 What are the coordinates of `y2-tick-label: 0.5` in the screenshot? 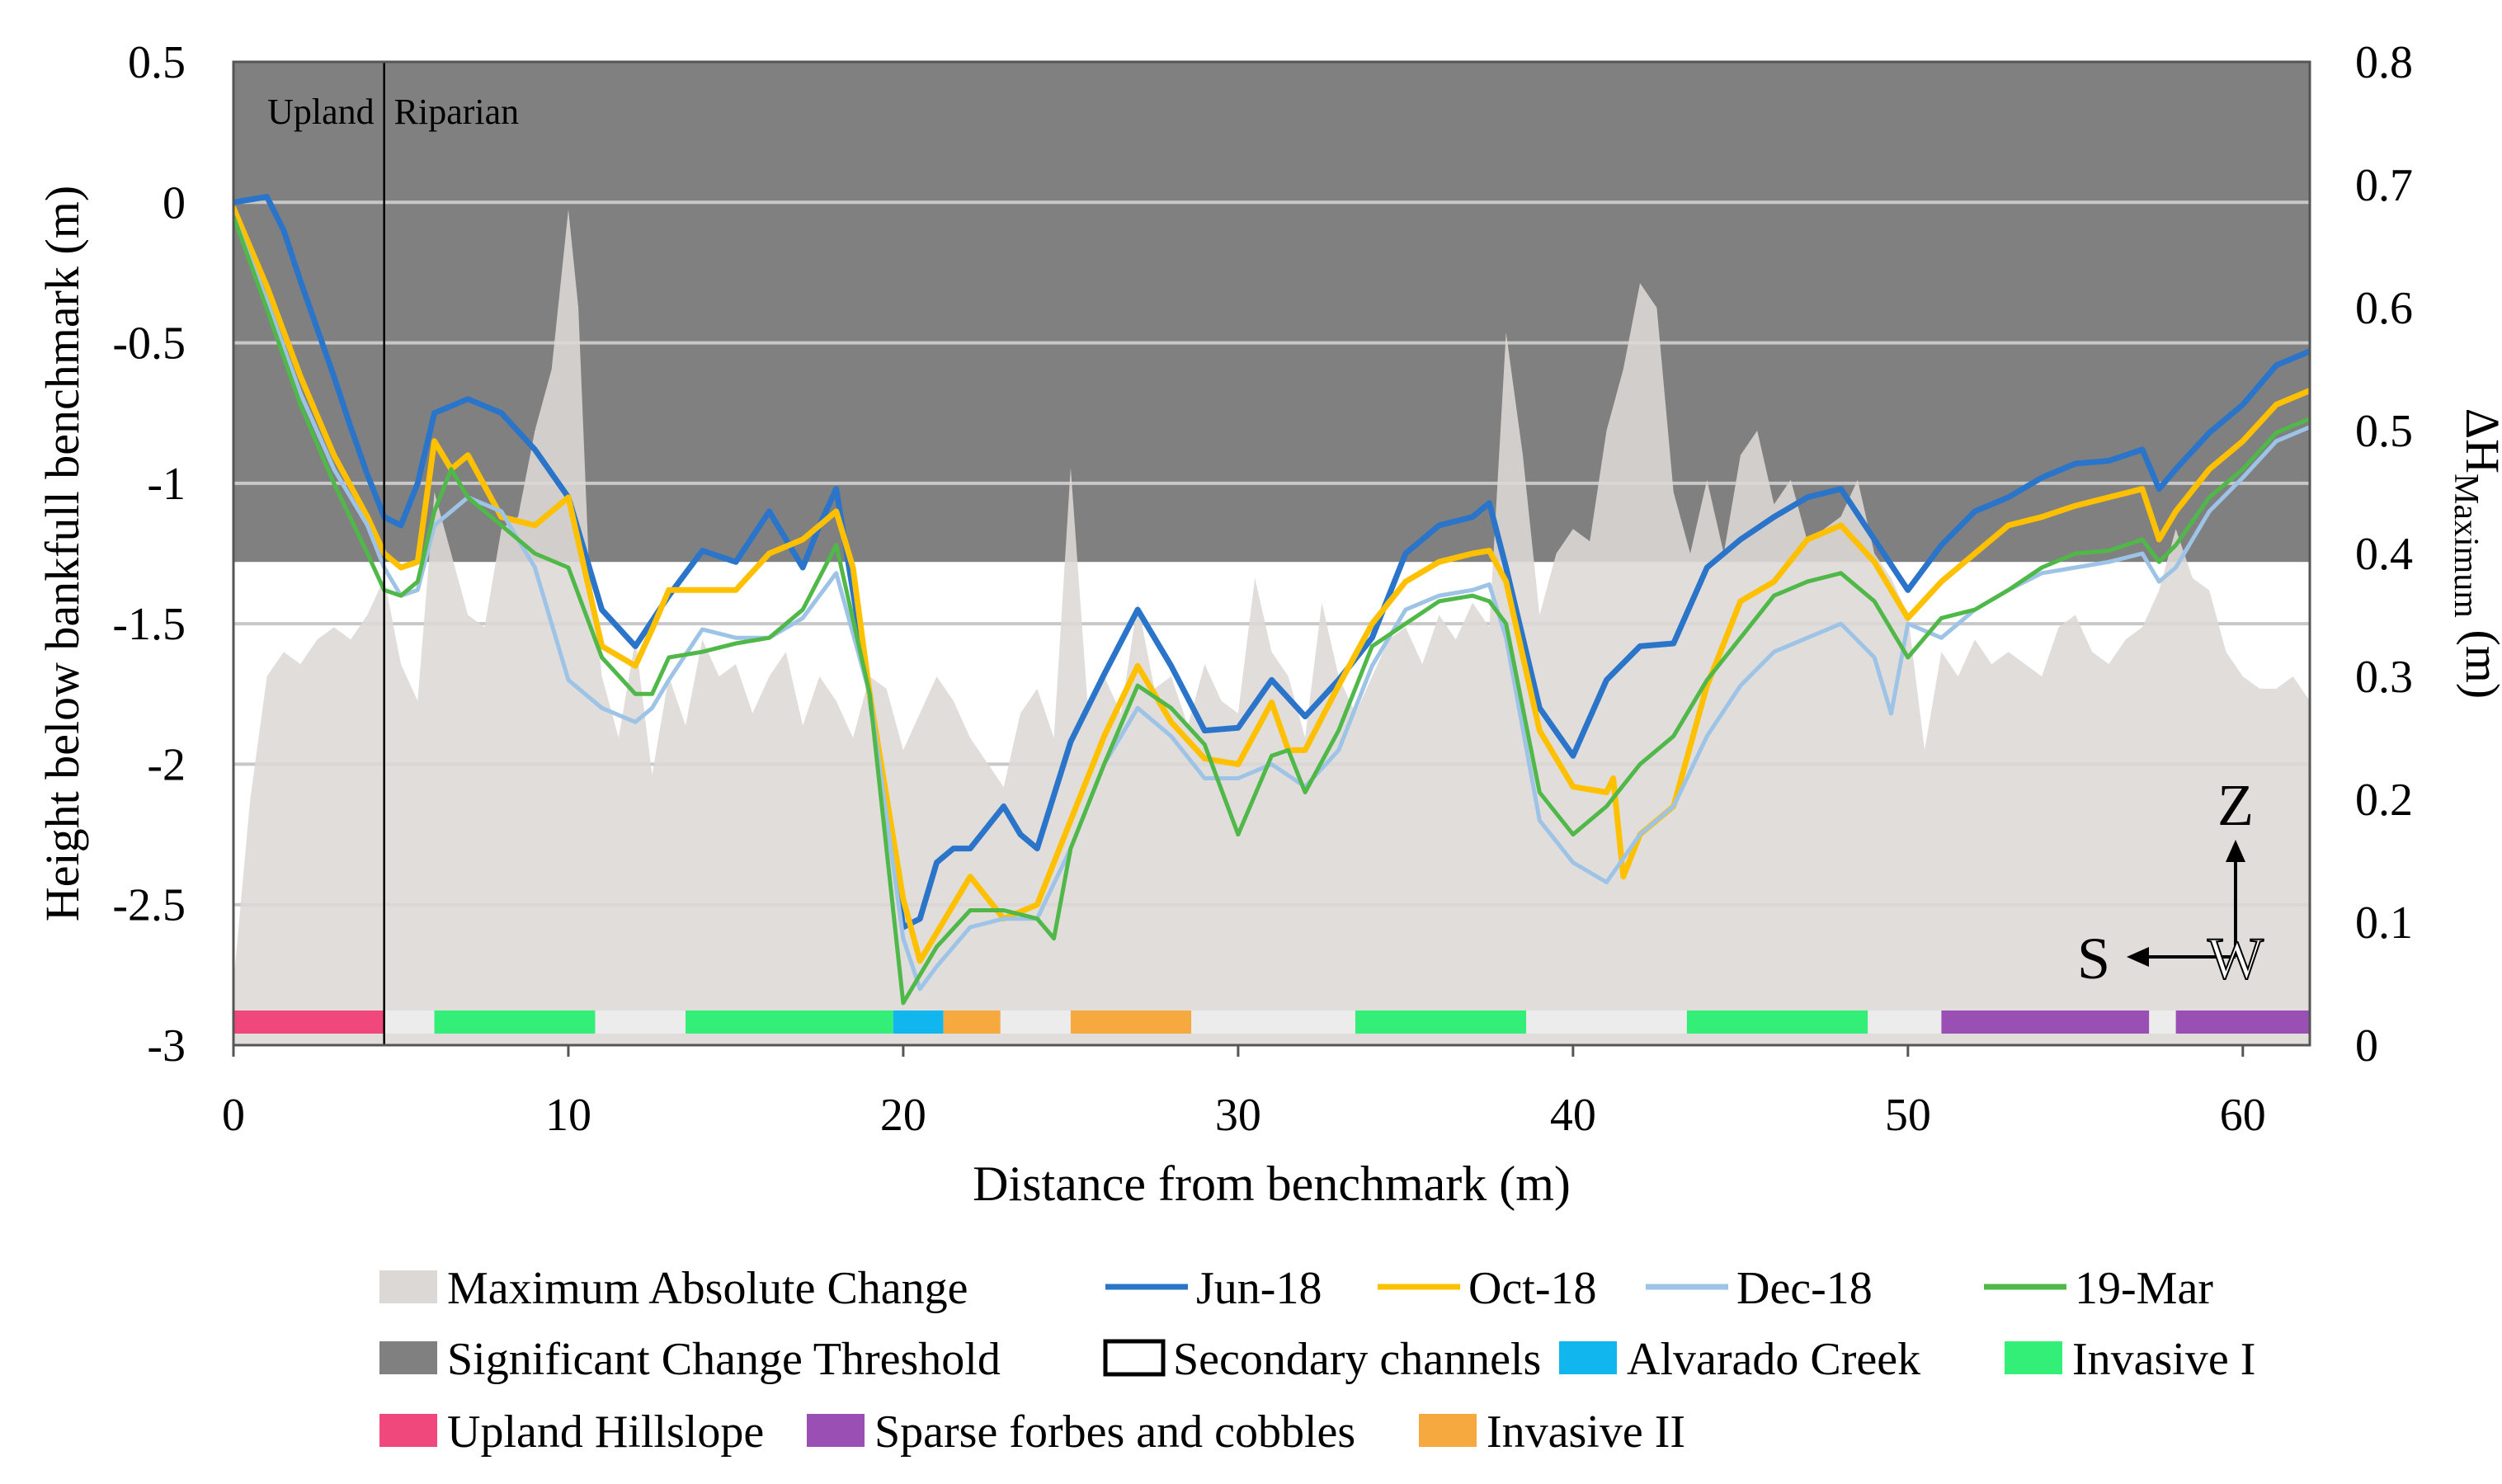 It's located at (2384, 431).